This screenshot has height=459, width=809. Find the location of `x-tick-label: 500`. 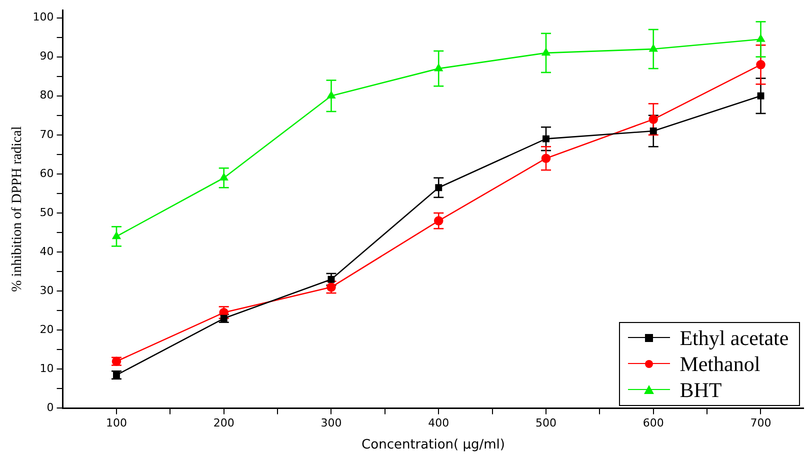

x-tick-label: 500 is located at coordinates (545, 423).